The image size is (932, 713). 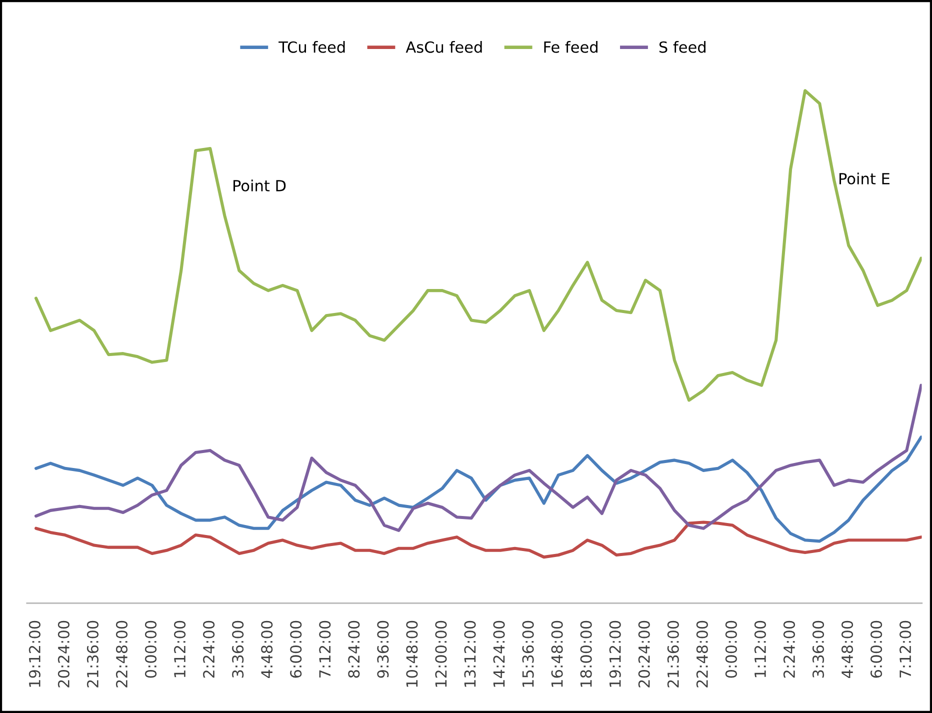 What do you see at coordinates (311, 47) in the screenshot?
I see `legend-label: TCu feed` at bounding box center [311, 47].